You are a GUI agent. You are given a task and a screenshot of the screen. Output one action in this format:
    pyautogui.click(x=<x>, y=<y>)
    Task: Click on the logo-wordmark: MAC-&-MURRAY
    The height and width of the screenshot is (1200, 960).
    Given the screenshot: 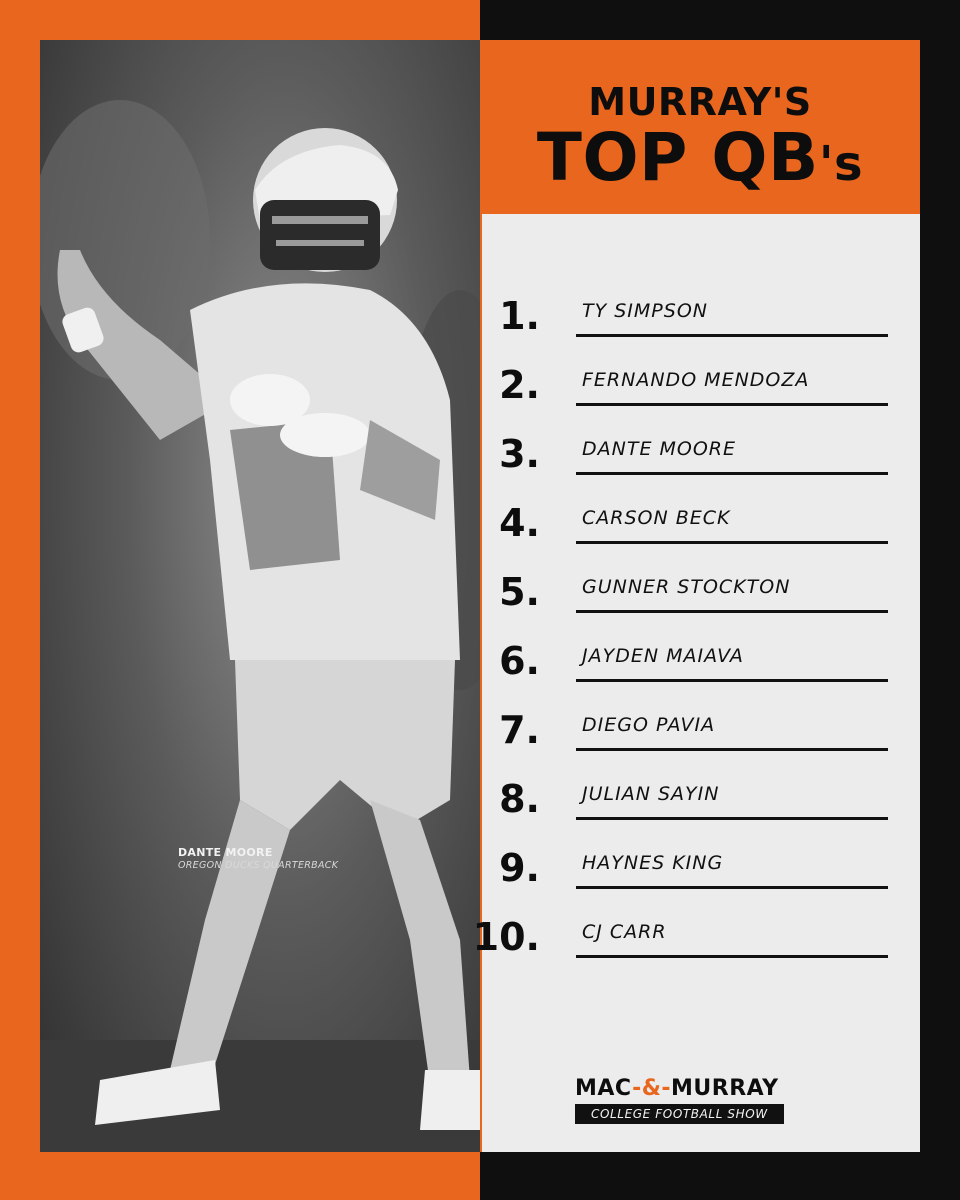 What is the action you would take?
    pyautogui.click(x=705, y=1088)
    